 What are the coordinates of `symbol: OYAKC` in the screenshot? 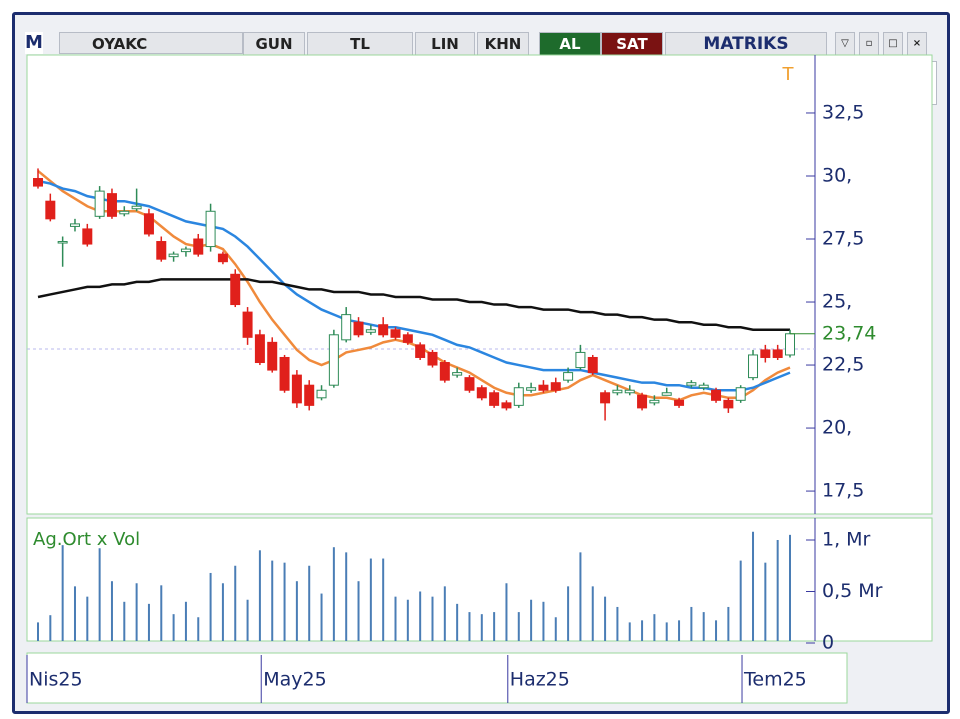 It's located at (151, 43).